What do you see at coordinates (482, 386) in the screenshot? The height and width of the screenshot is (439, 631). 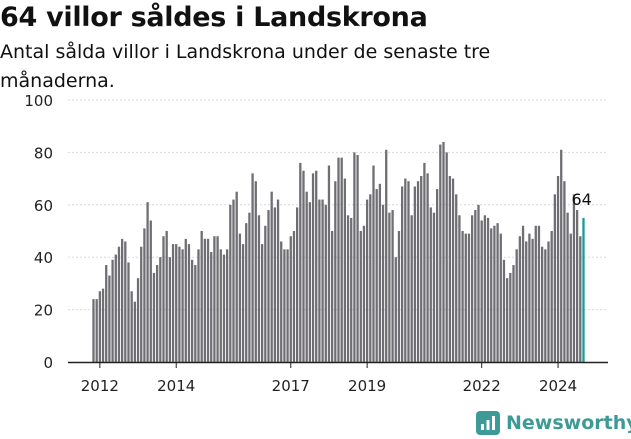 I see `x-tick-label: 2022` at bounding box center [482, 386].